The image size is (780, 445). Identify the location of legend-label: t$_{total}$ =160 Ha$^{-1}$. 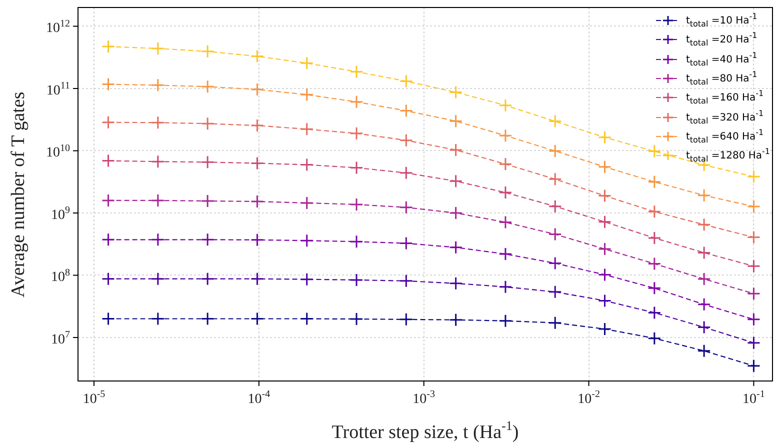
(725, 98).